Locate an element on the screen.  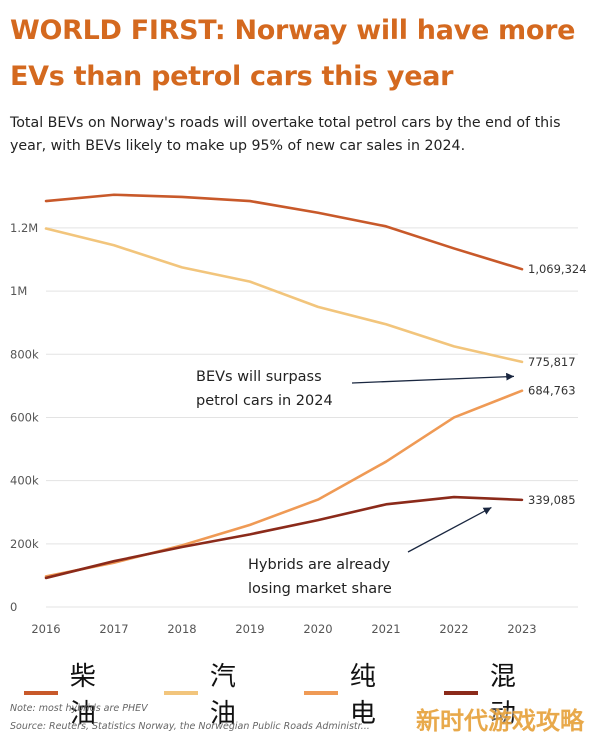
y-tick-label: 0 is located at coordinates (13, 607).